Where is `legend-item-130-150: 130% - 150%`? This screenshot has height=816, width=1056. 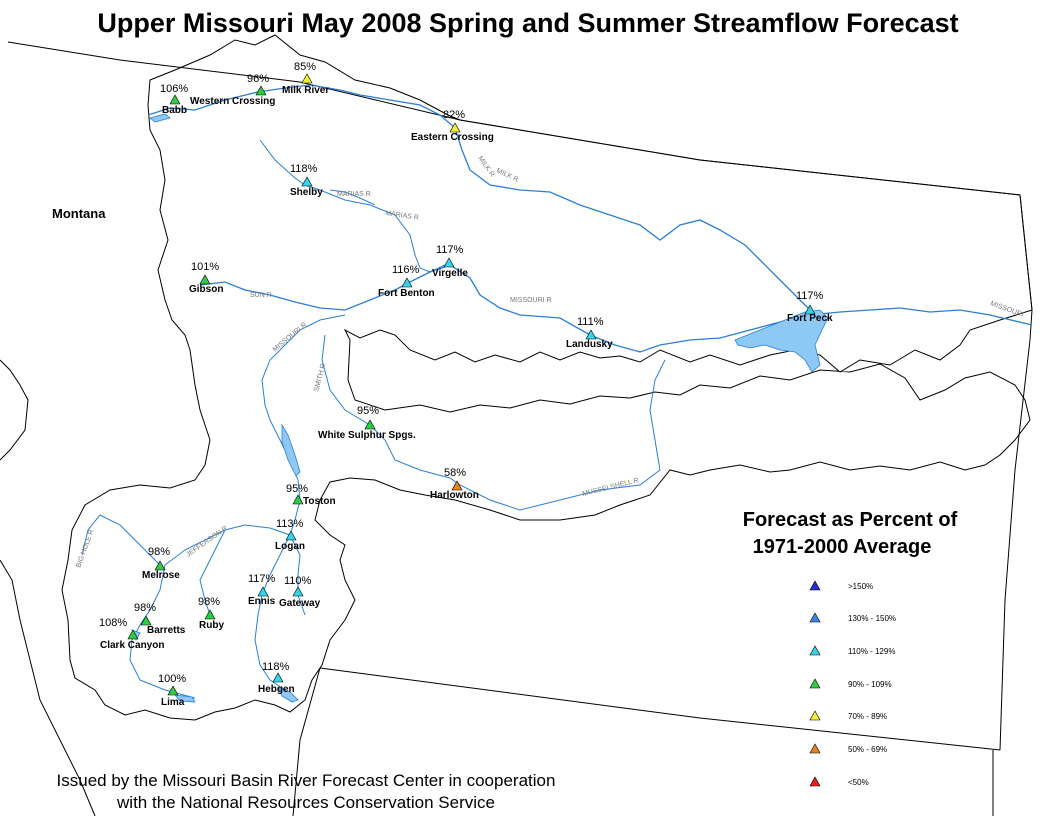 legend-item-130-150: 130% - 150% is located at coordinates (852, 617).